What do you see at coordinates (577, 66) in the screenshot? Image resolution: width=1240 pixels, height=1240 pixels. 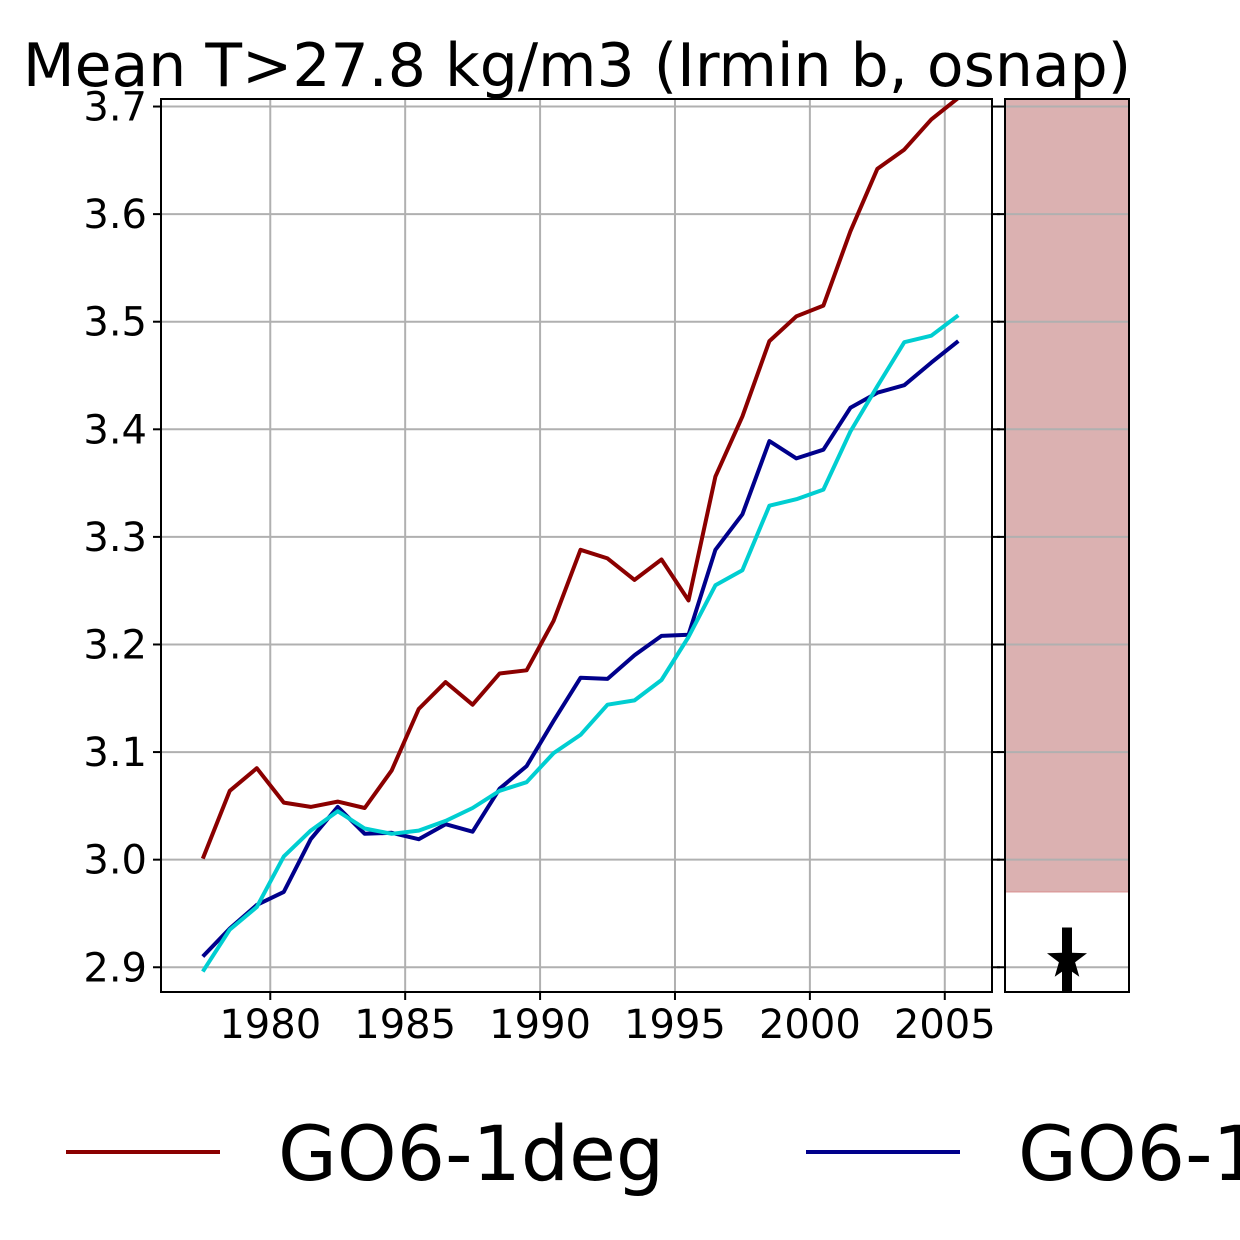 I see `chart-title: Mean T>27.8 kg/m3 (Irmin b, osnap)` at bounding box center [577, 66].